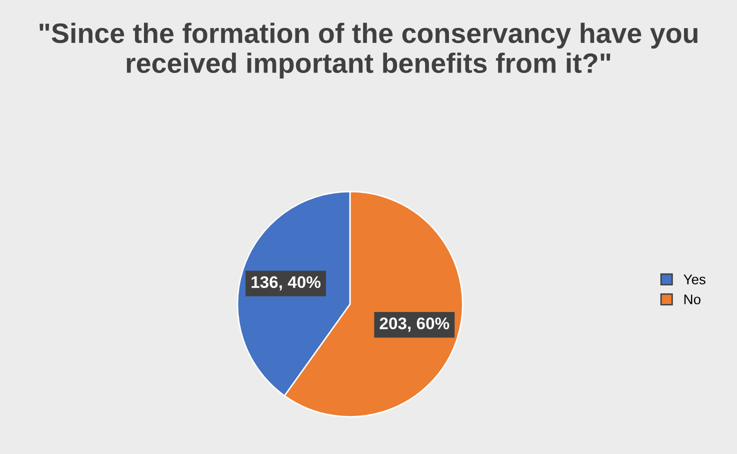 Image resolution: width=737 pixels, height=454 pixels. I want to click on data-label: 203, 60%, so click(415, 324).